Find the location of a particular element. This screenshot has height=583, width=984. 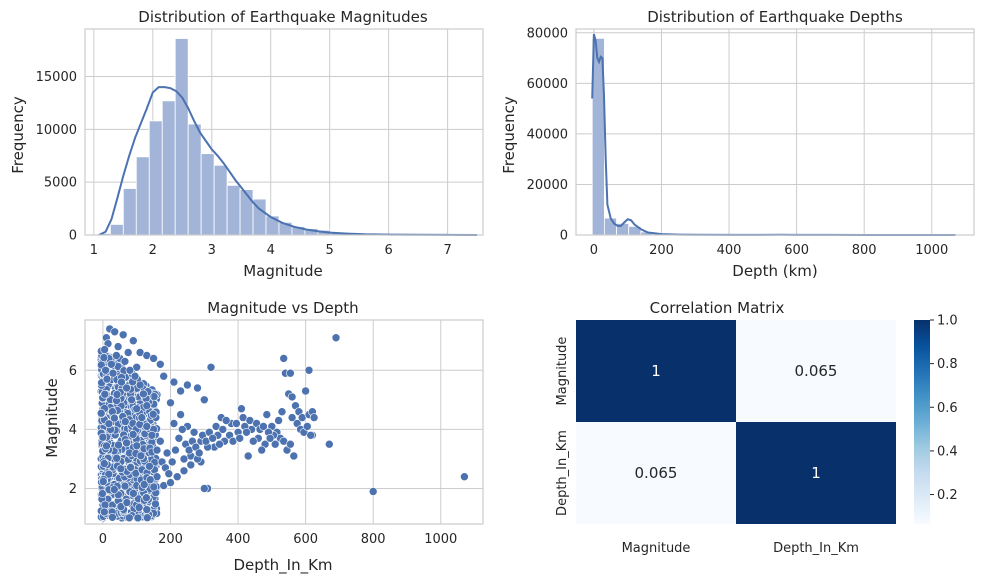

heatmap-column-label: Magnitude is located at coordinates (656, 548).